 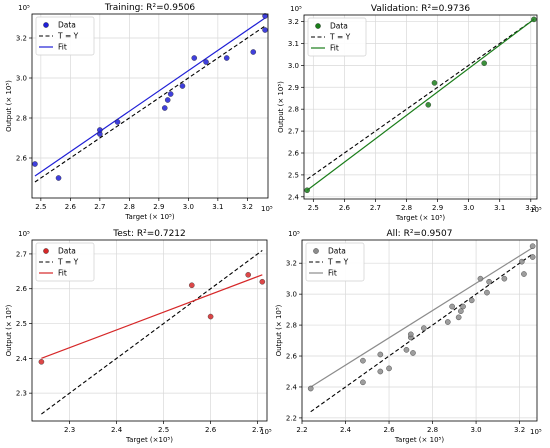 I want to click on y-tick-label: 2.3, so click(x=21, y=394).